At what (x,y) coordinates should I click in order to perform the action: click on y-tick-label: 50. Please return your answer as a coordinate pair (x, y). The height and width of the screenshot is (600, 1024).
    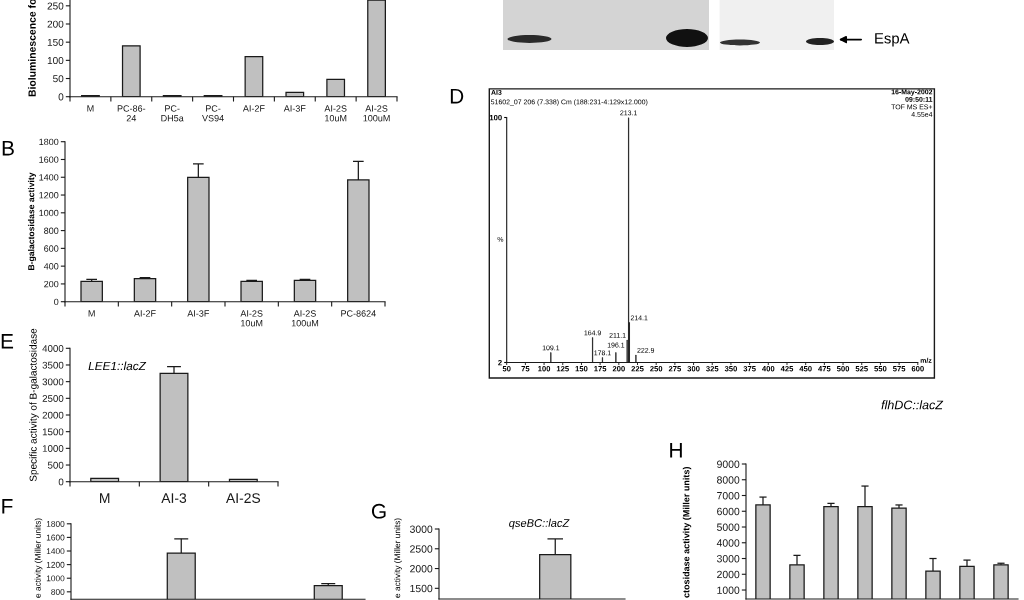
    Looking at the image, I should click on (58, 79).